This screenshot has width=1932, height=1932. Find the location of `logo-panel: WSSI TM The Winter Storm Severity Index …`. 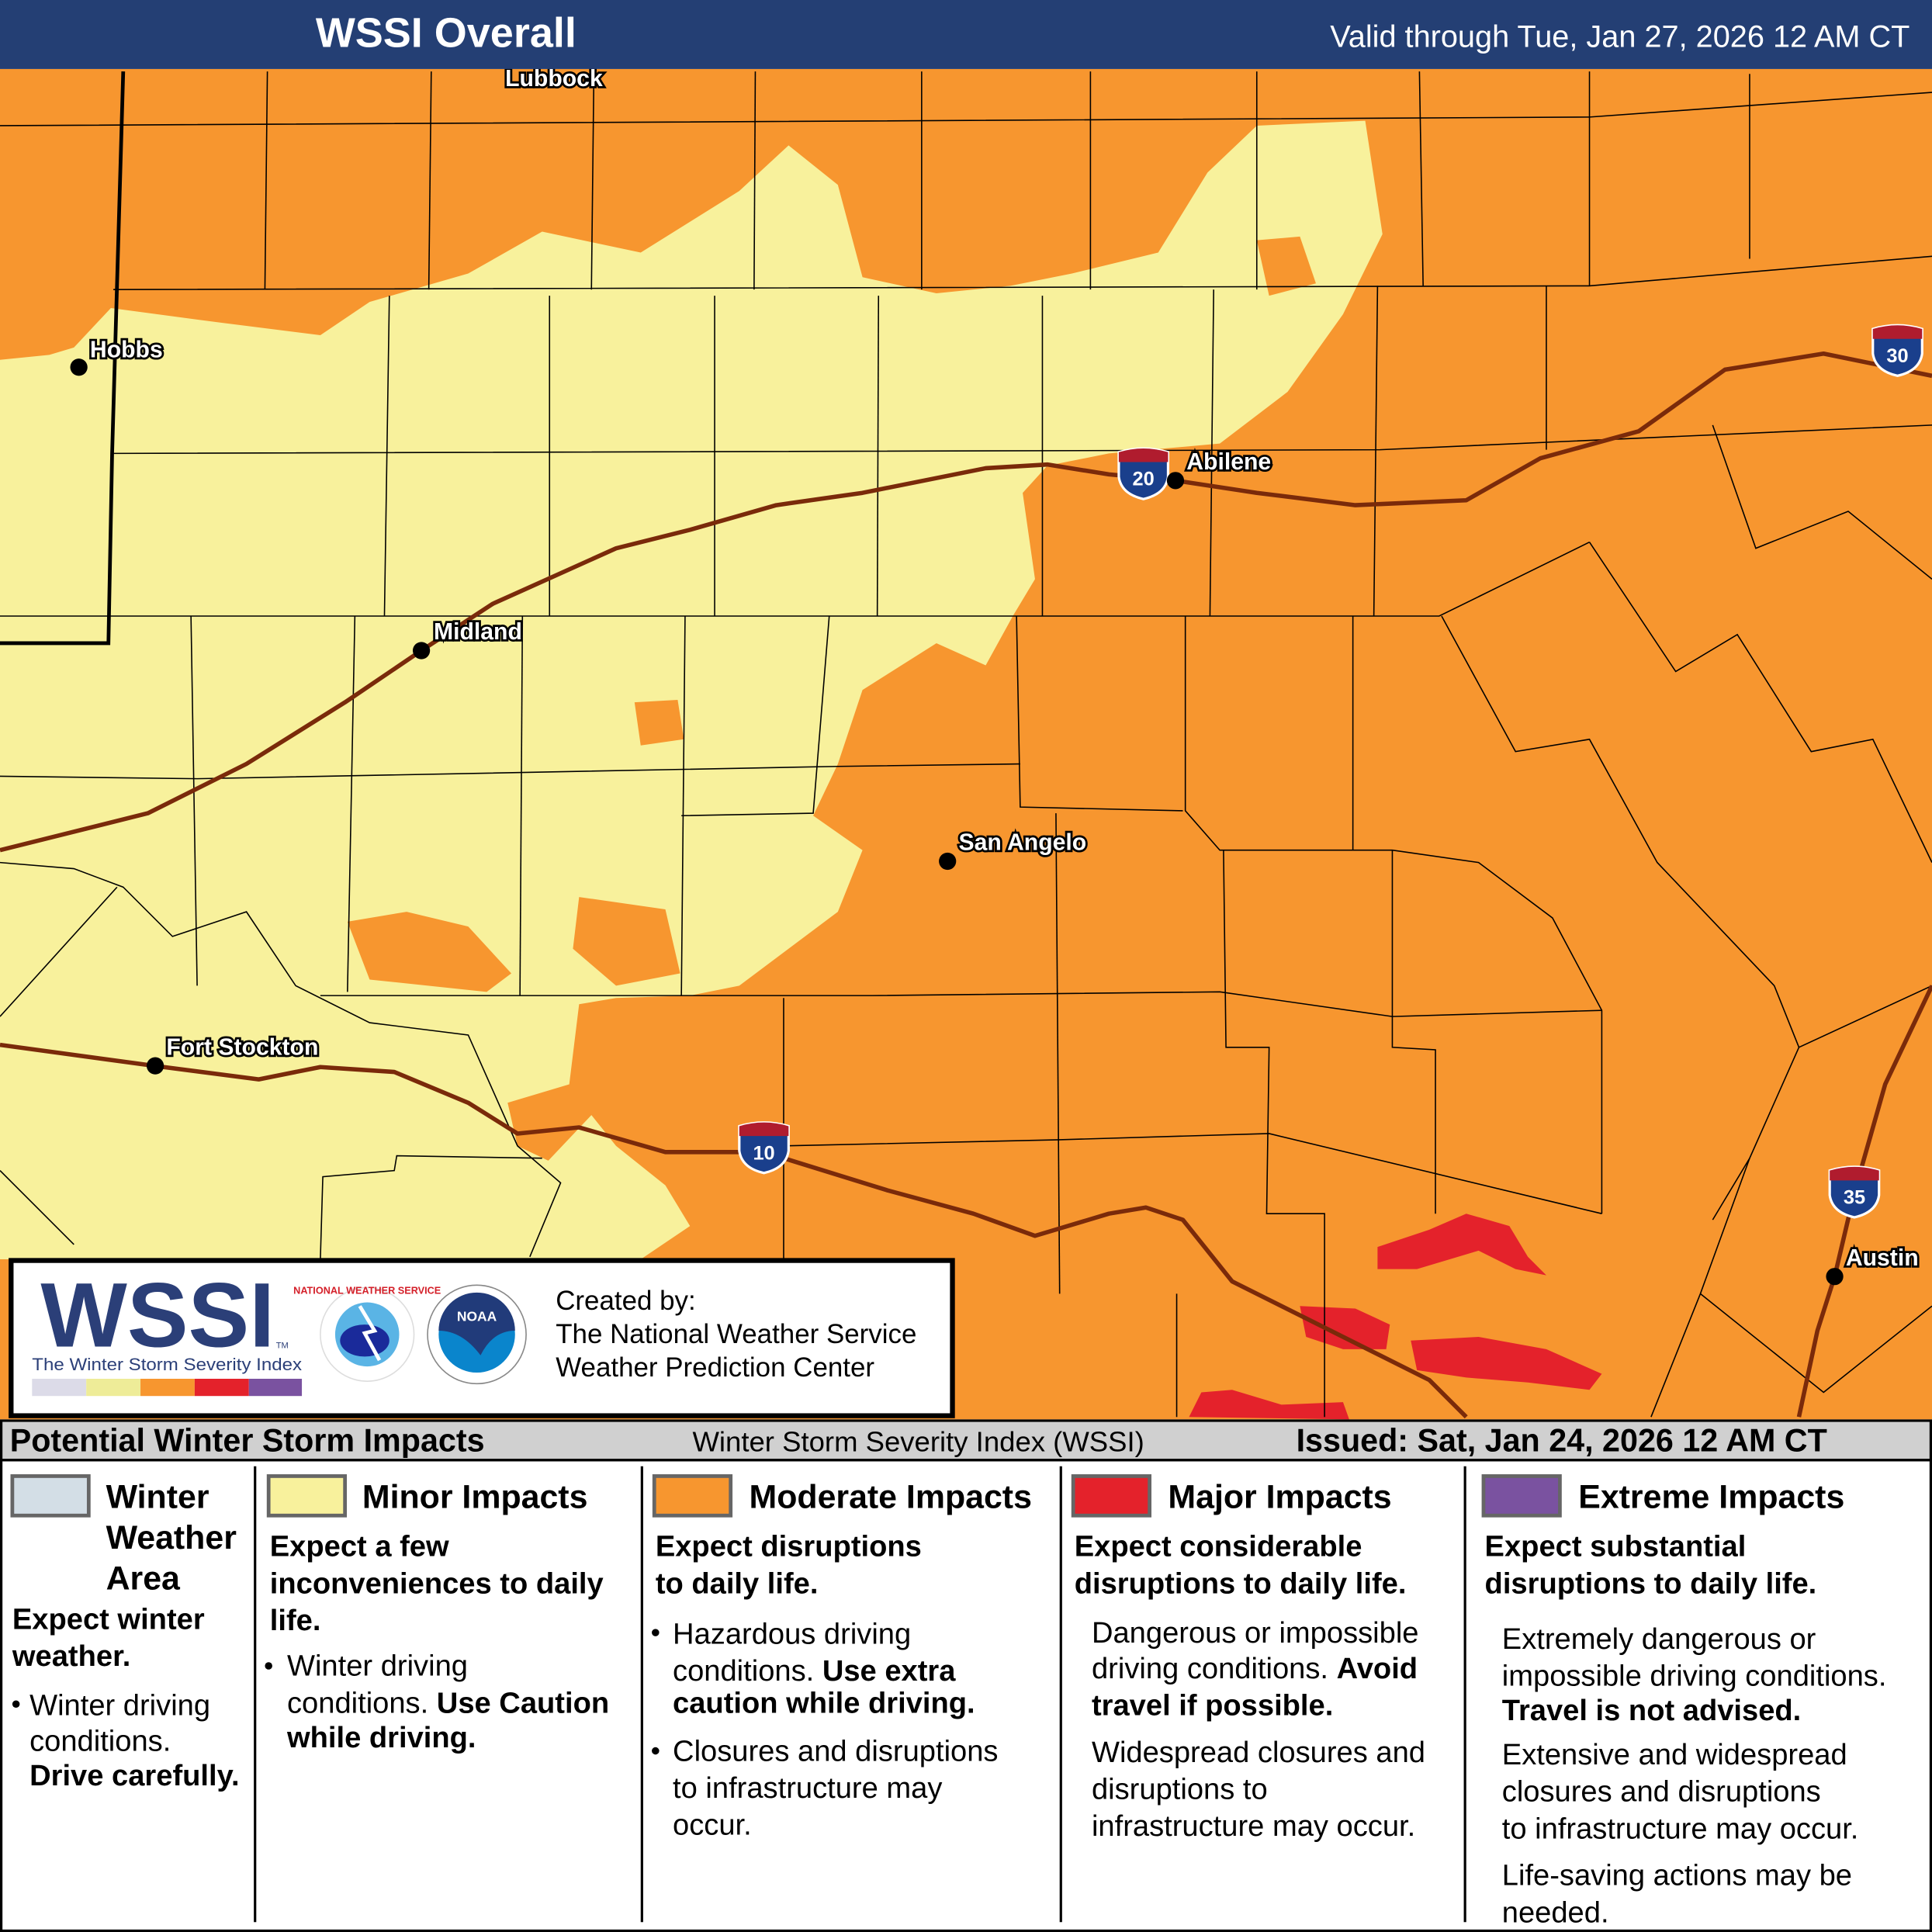

logo-panel: WSSI TM The Winter Storm Severity Index … is located at coordinates (482, 1338).